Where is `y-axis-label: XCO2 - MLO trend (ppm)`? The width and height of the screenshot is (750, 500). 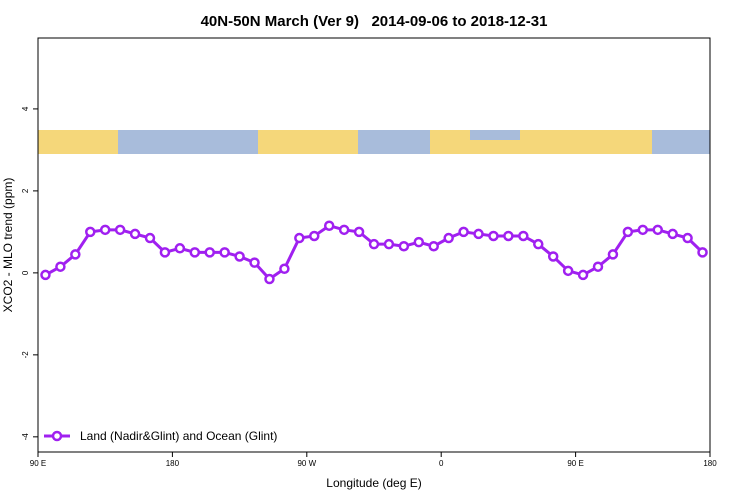 y-axis-label: XCO2 - MLO trend (ppm) is located at coordinates (8, 245).